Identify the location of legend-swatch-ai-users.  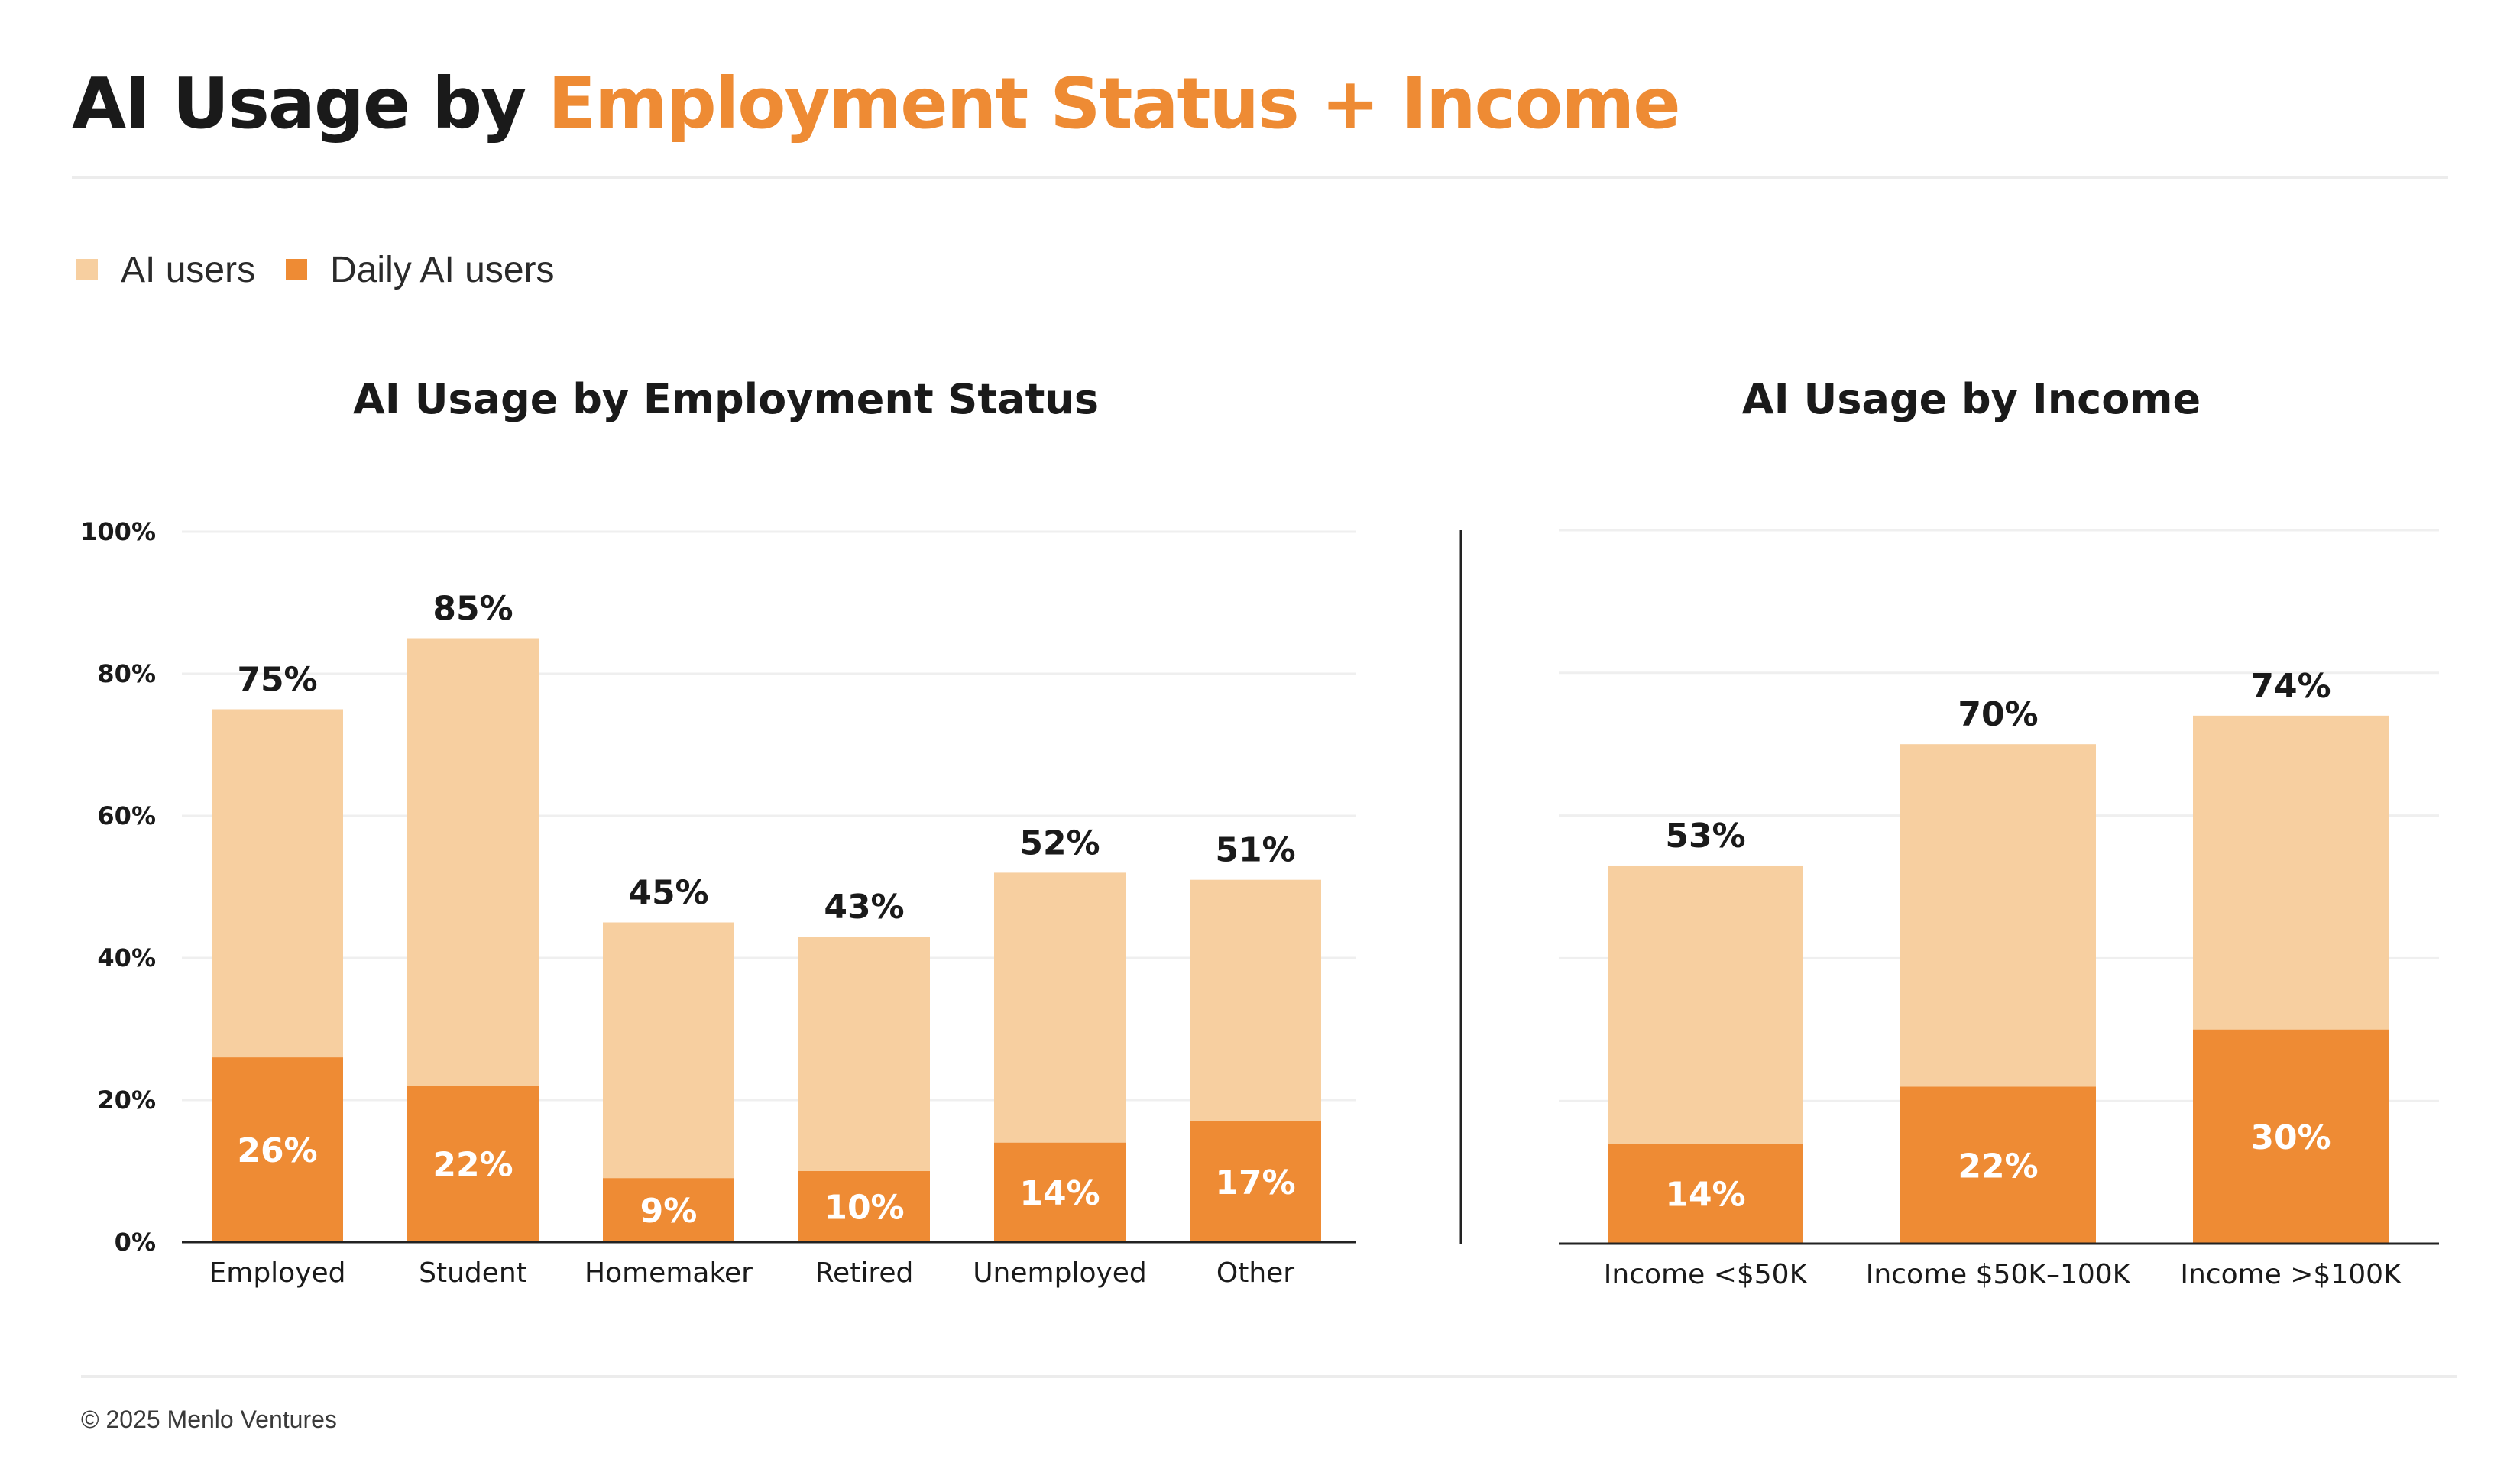
(87, 269).